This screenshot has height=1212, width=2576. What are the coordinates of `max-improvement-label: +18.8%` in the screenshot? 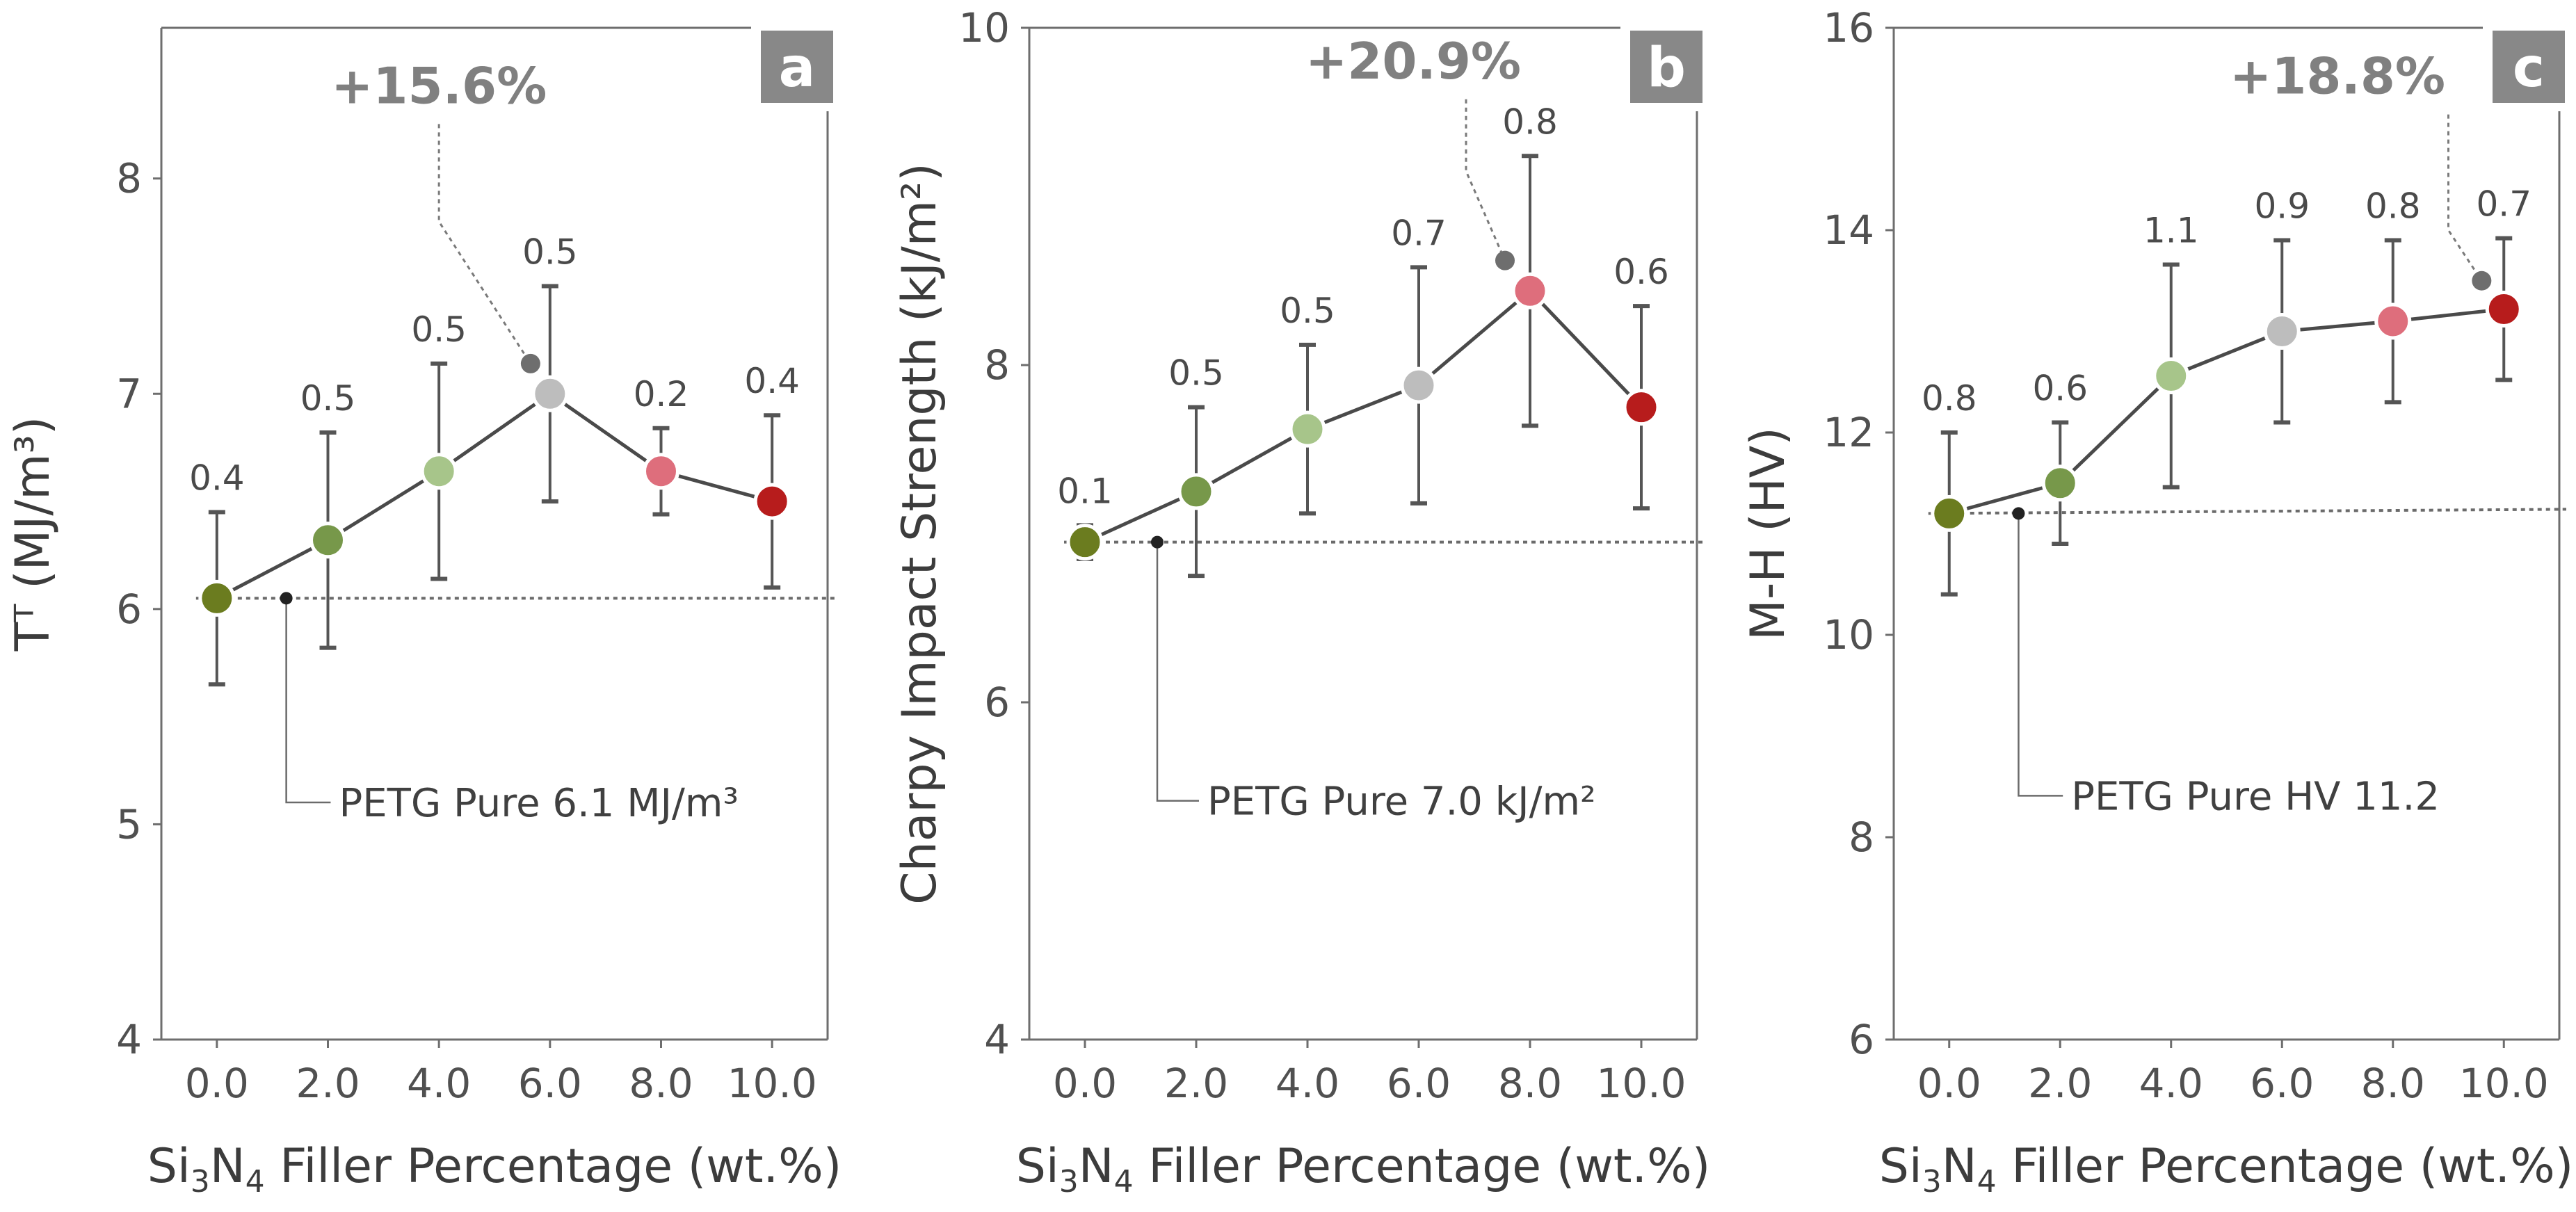 It's located at (2337, 76).